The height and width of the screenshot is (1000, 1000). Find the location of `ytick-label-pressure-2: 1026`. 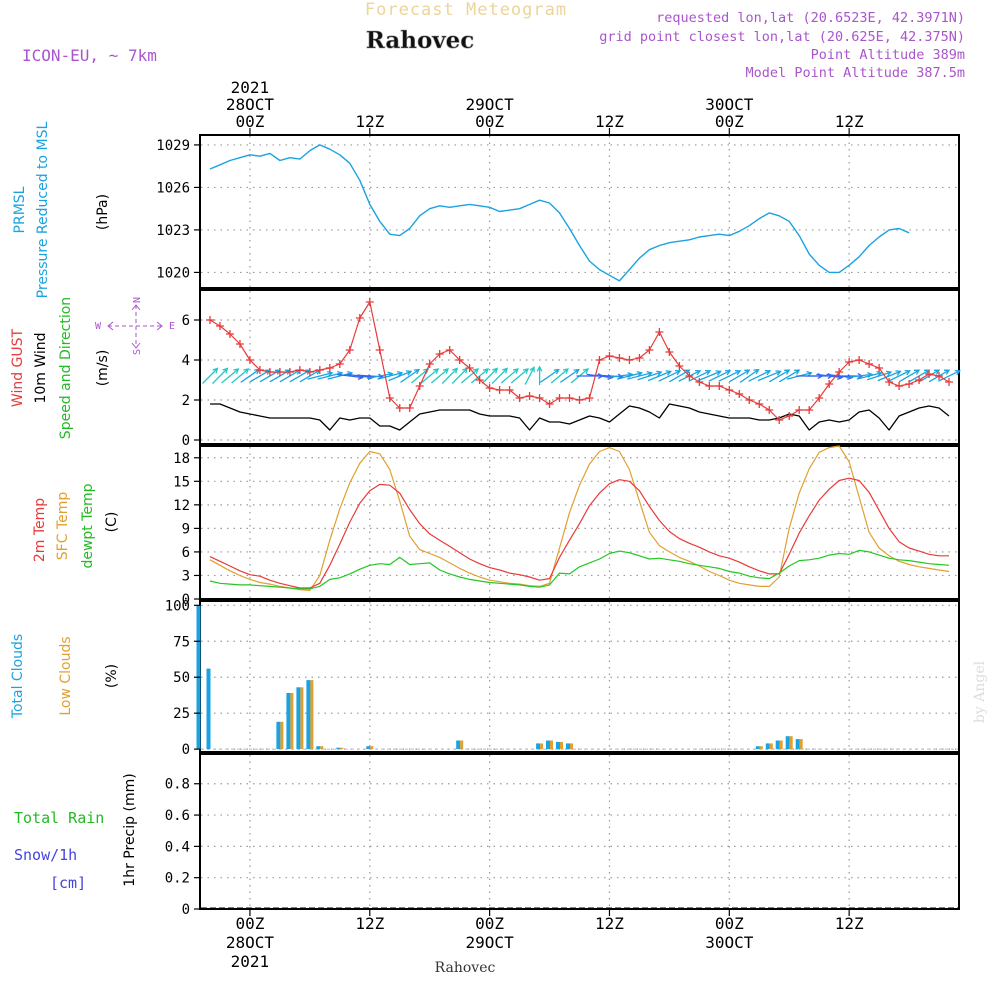

ytick-label-pressure-2: 1026 is located at coordinates (173, 188).